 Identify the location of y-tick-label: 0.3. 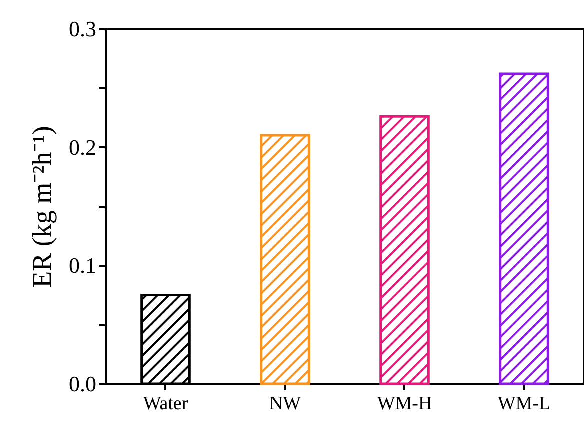
(82, 29).